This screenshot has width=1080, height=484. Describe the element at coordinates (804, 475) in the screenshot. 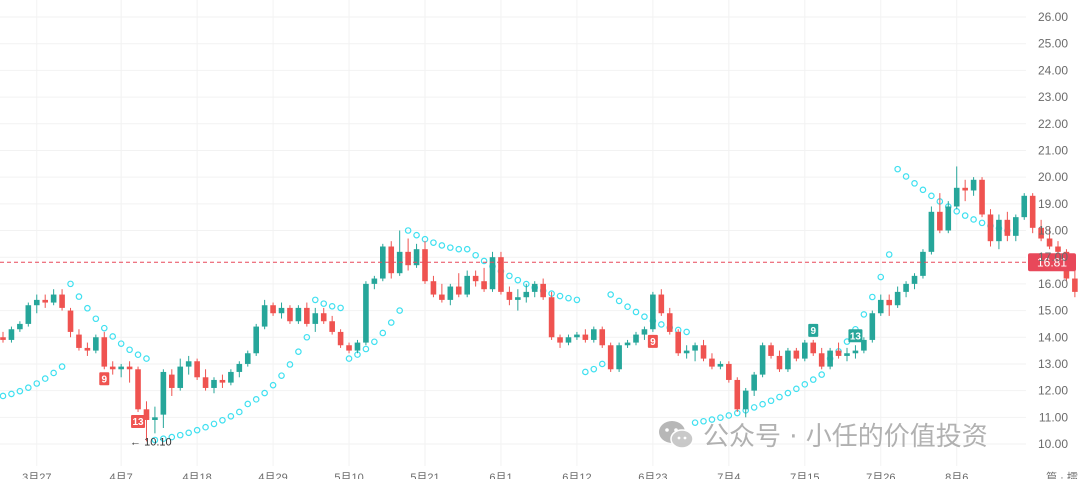

I see `x-tick-label: 7月15` at that location.